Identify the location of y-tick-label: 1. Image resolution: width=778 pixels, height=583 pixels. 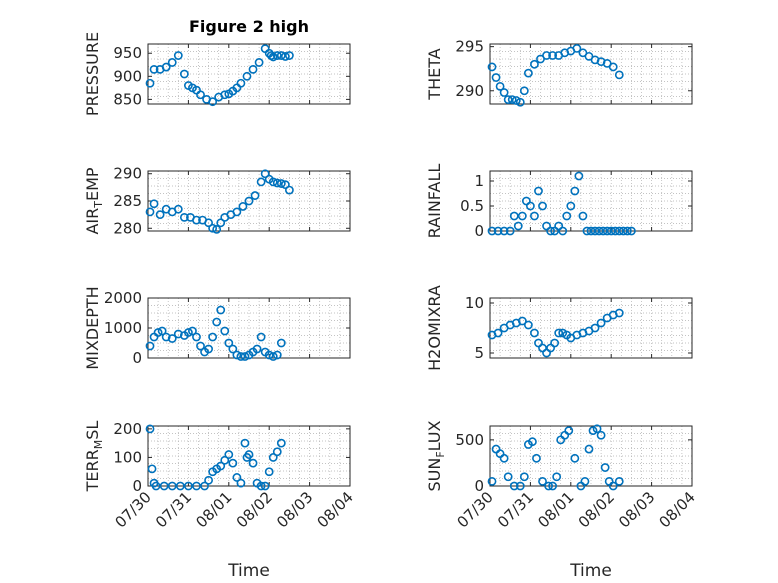
(479, 181).